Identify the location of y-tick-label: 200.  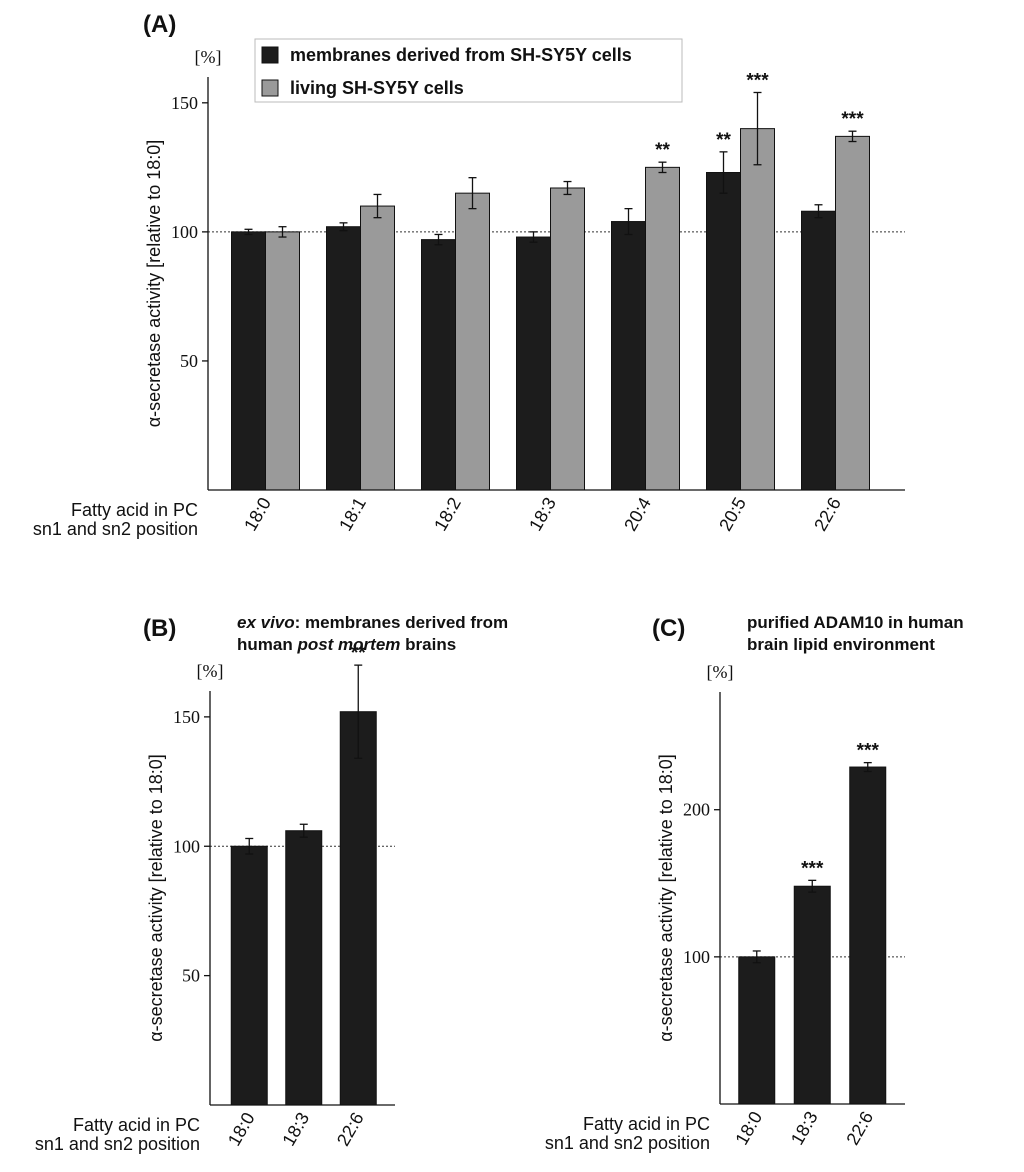
(696, 810).